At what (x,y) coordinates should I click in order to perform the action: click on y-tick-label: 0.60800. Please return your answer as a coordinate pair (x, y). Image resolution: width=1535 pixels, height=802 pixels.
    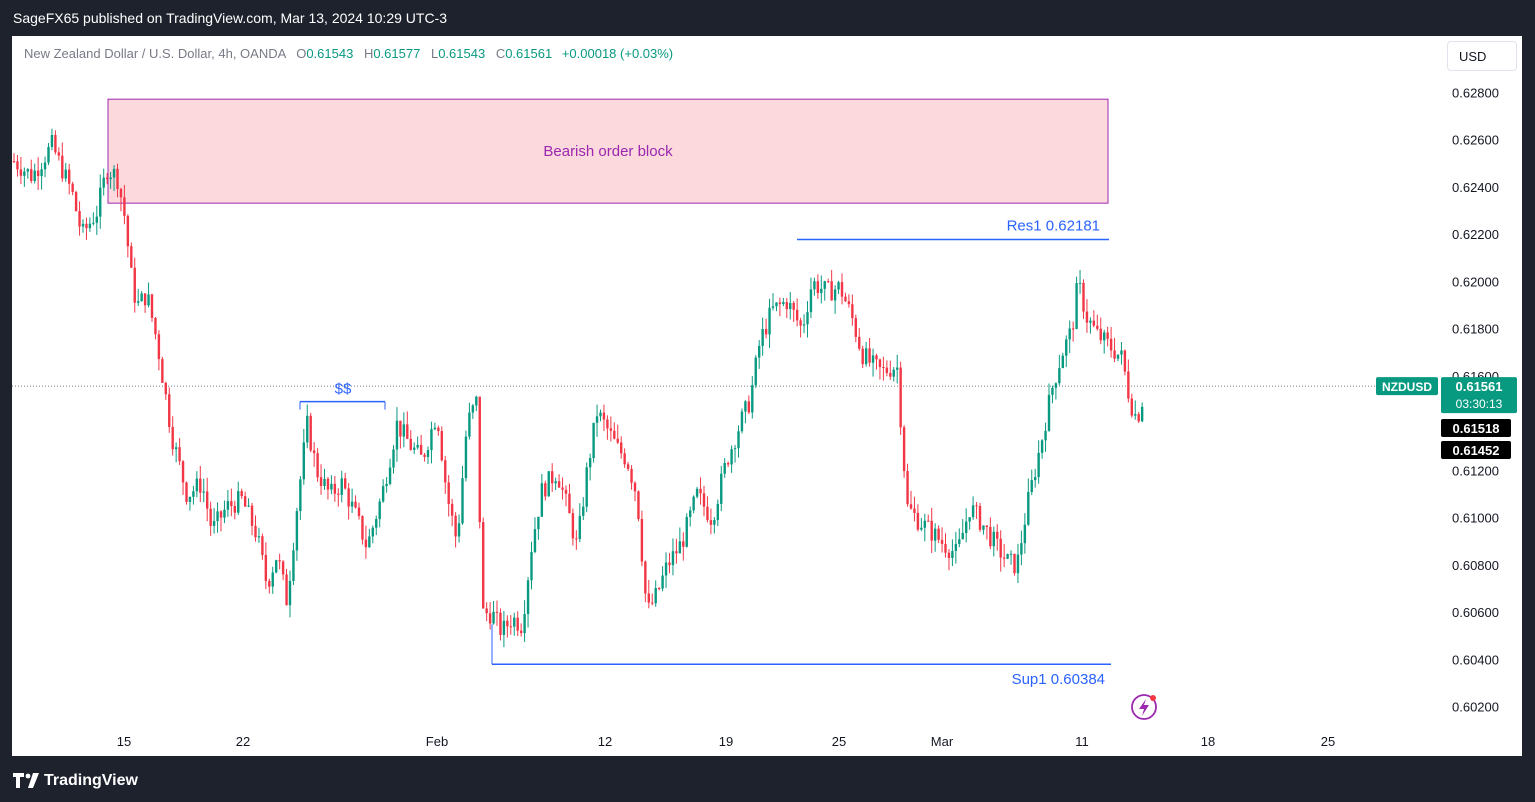
    Looking at the image, I should click on (1475, 565).